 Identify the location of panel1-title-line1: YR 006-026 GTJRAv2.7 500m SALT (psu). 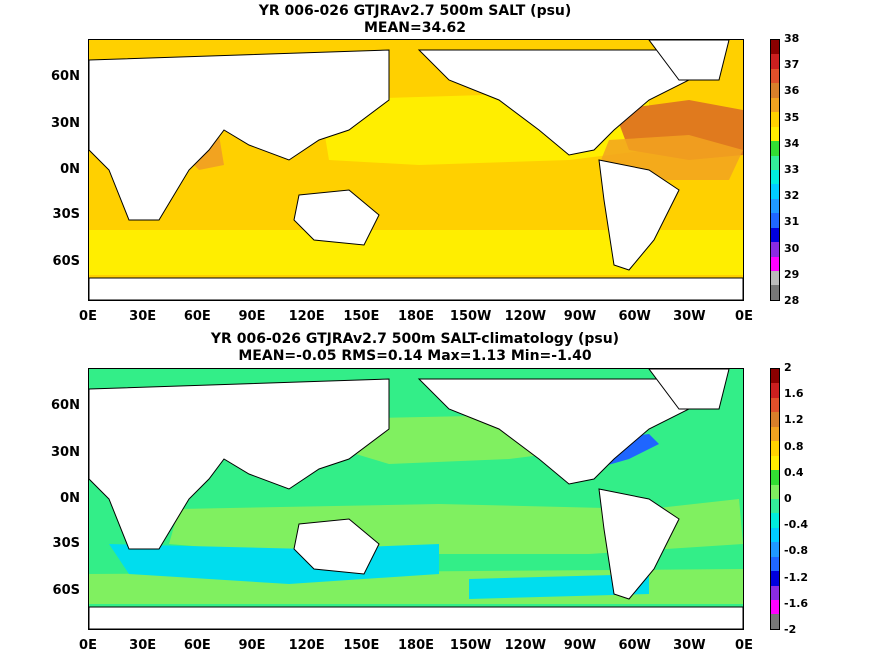
(415, 11).